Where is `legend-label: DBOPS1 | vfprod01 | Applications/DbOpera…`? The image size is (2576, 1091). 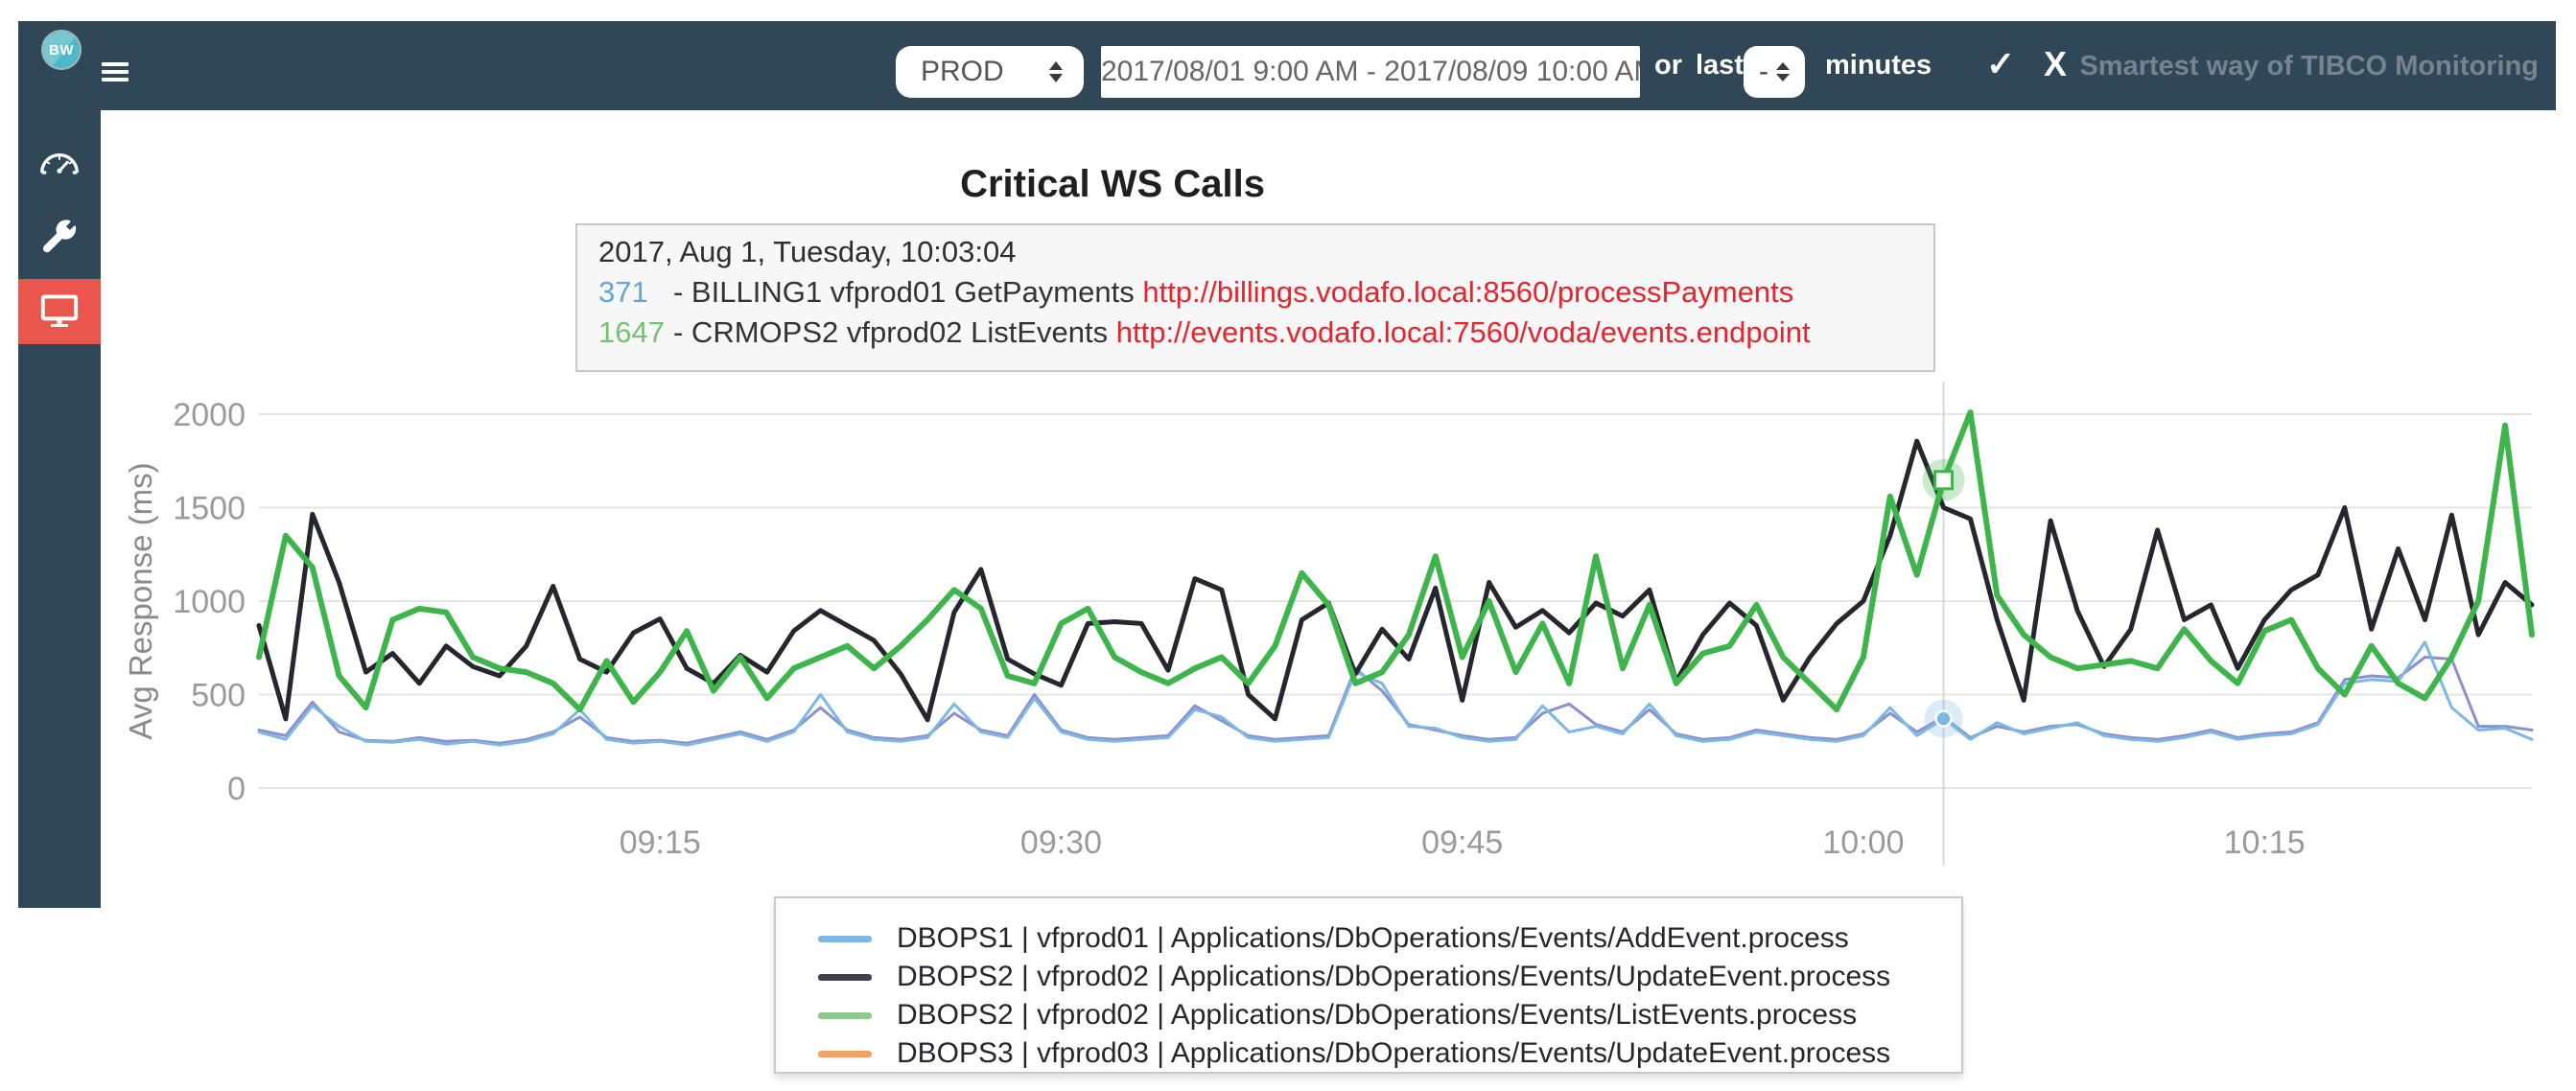 legend-label: DBOPS1 | vfprod01 | Applications/DbOpera… is located at coordinates (1373, 938).